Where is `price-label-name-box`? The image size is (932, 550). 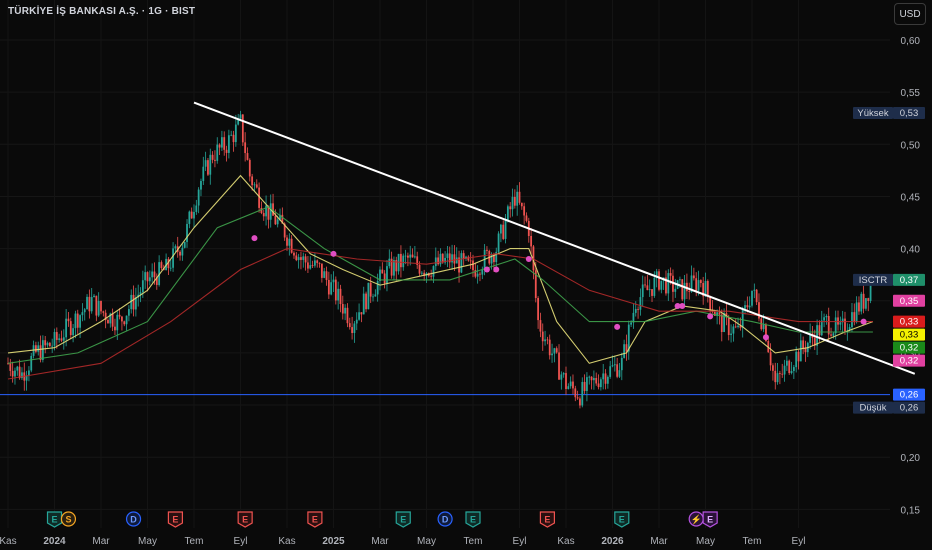
price-label-name-box is located at coordinates (873, 407).